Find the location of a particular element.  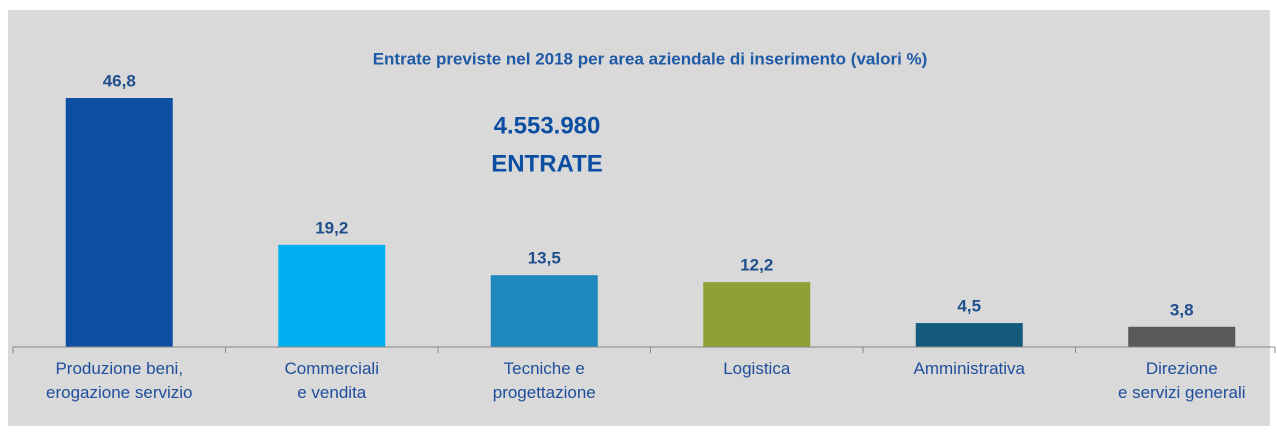

label-line: erogazione servizio is located at coordinates (119, 392).